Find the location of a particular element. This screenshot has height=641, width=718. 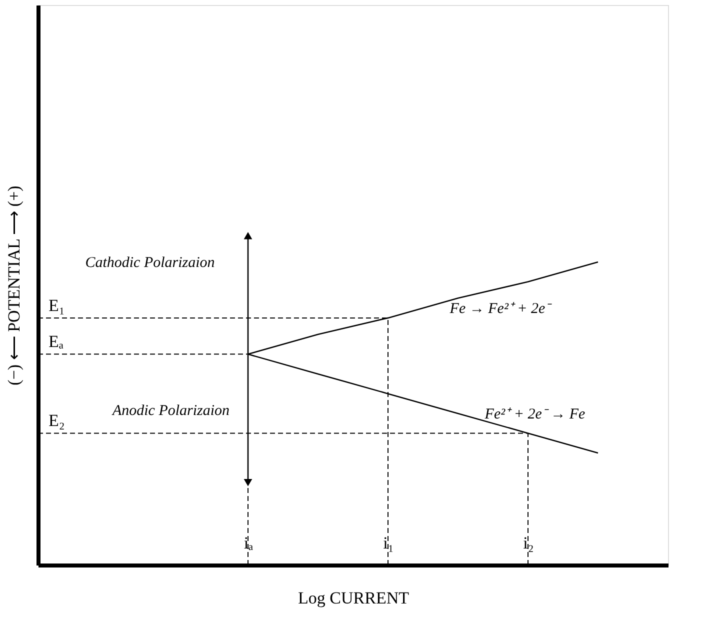

annotation: E₁ is located at coordinates (56, 305).